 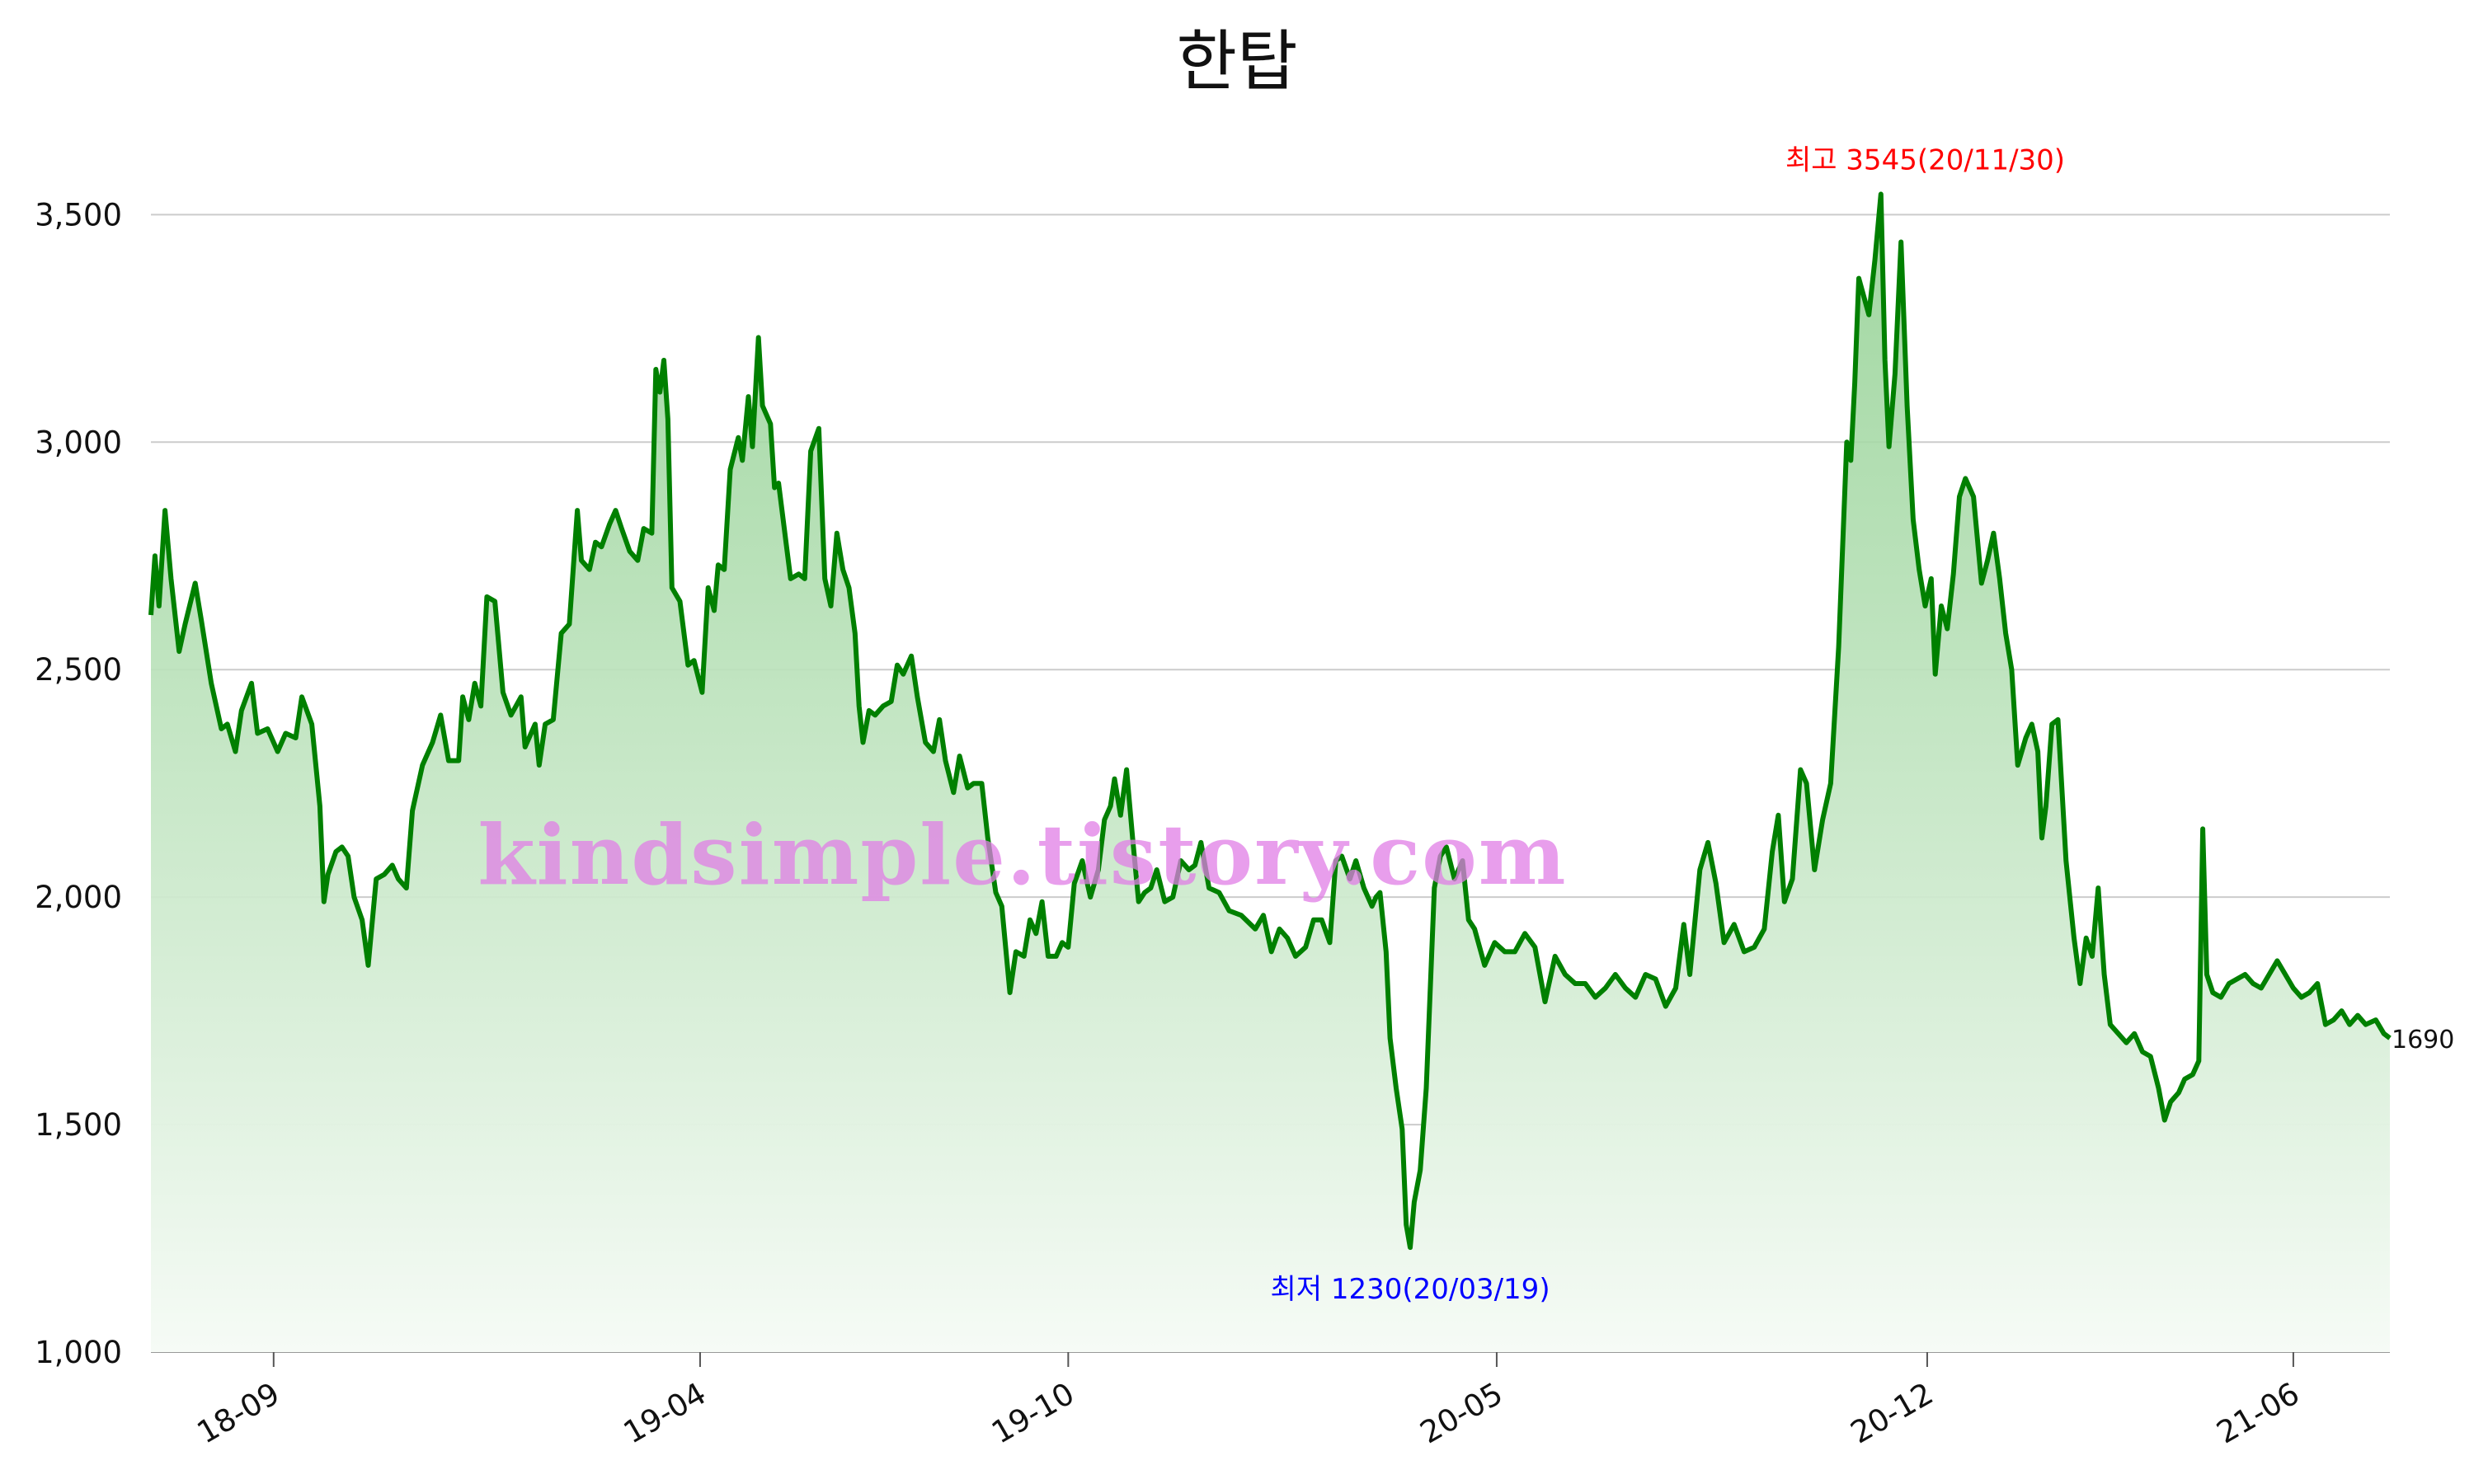 I want to click on y-axis: 1,000 1,500 2,000 2,500 3,000 3,500, so click(x=78, y=783).